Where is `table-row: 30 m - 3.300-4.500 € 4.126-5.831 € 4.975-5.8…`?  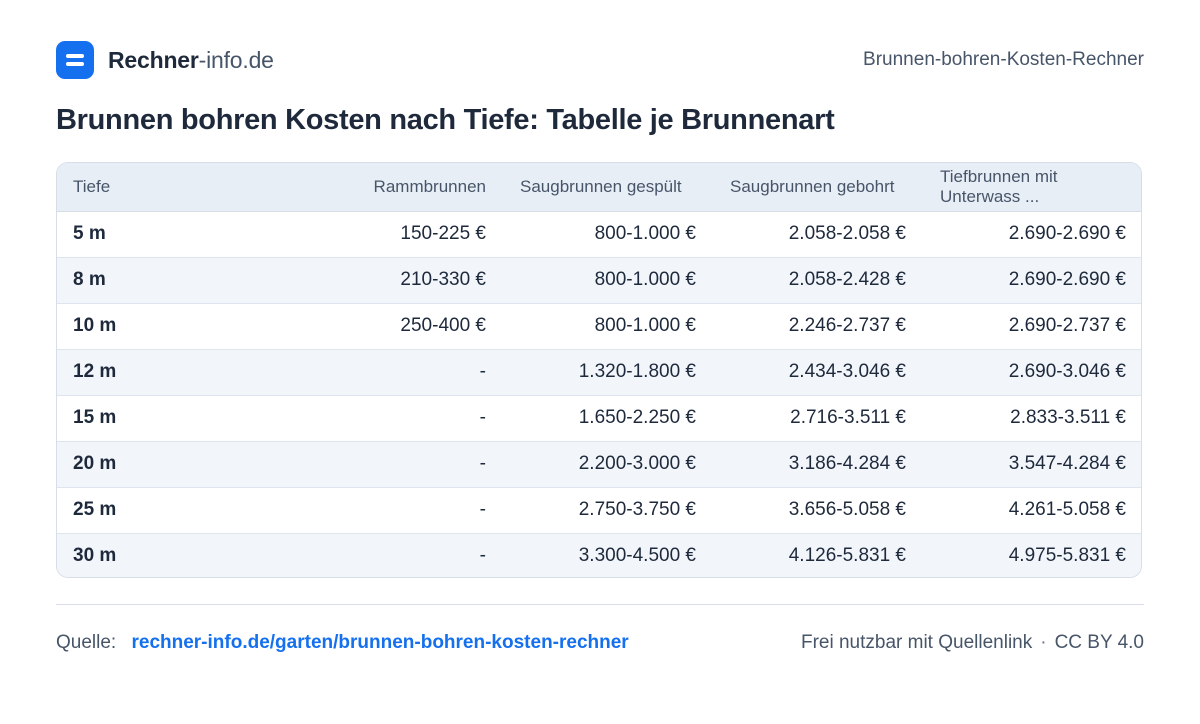 table-row: 30 m - 3.300-4.500 € 4.126-5.831 € 4.975-5.8… is located at coordinates (599, 555).